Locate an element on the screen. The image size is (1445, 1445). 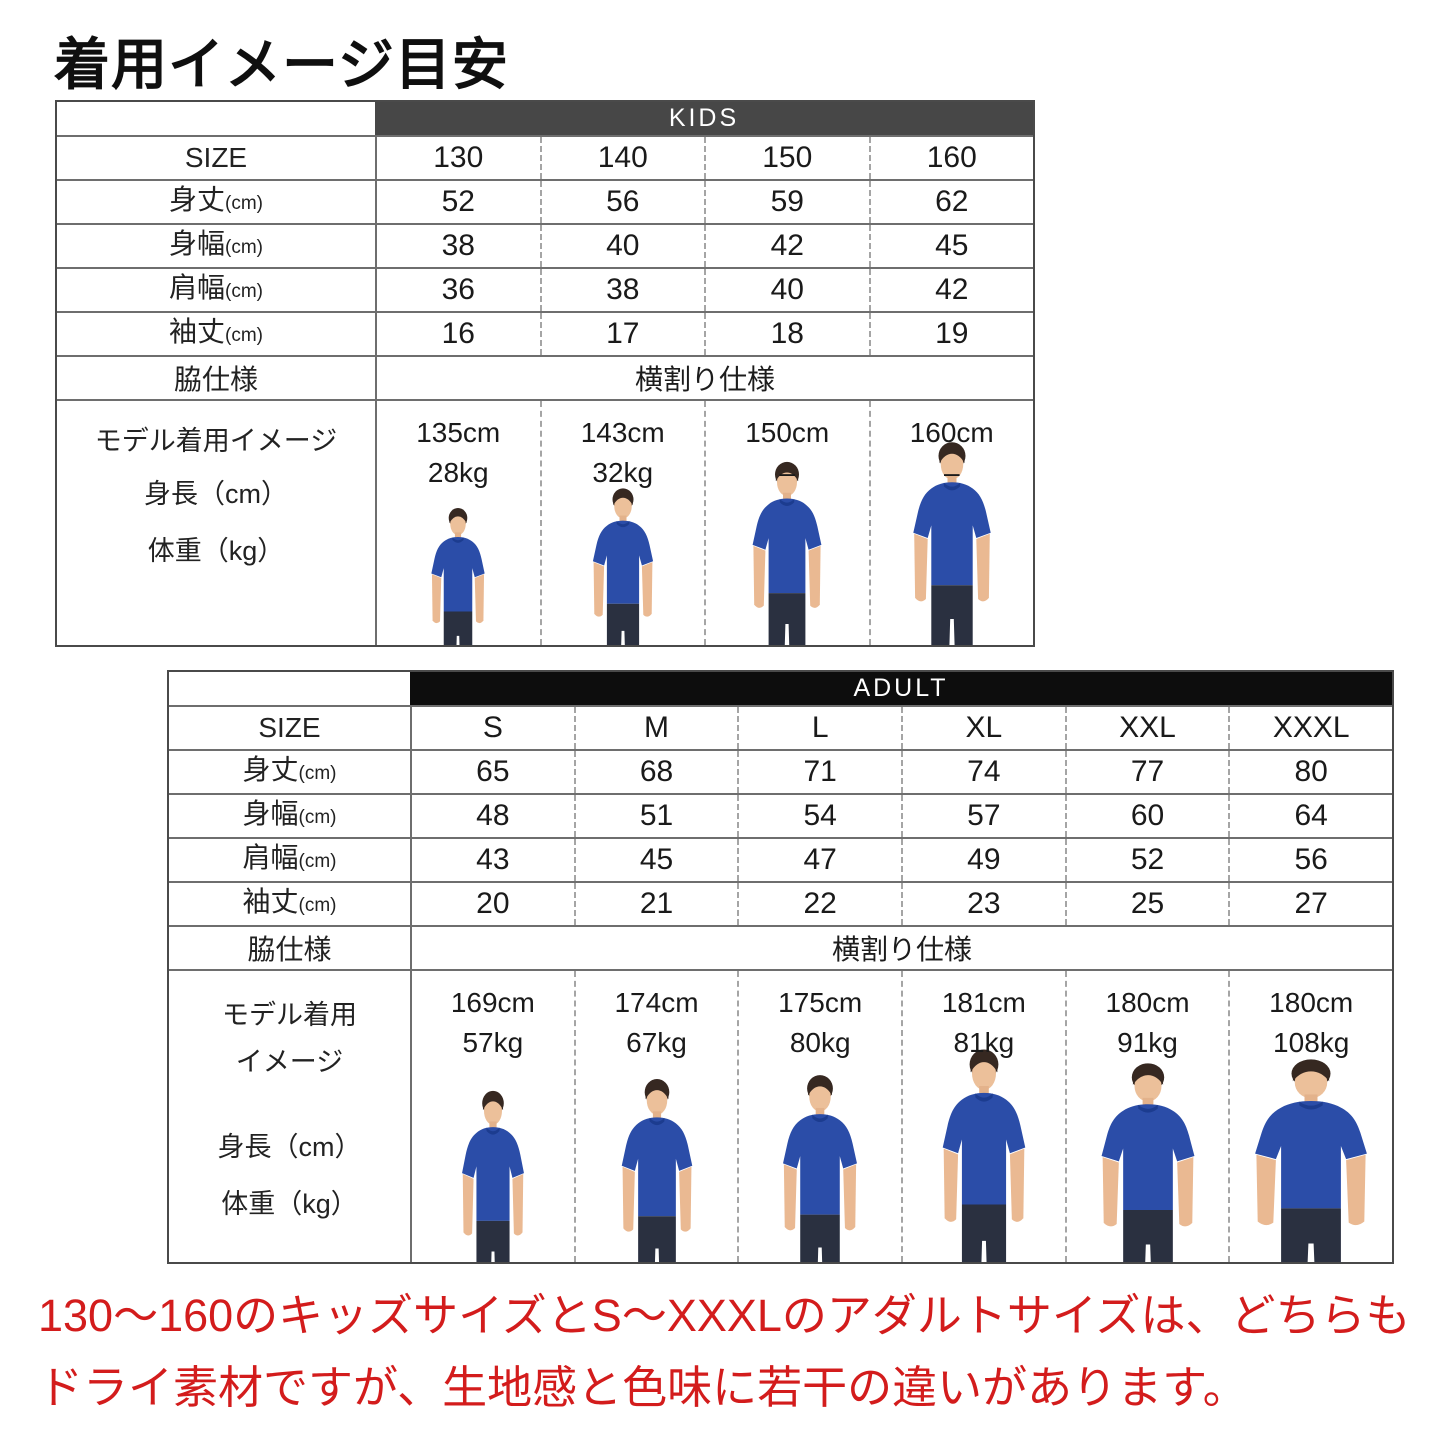
kids-model-label: モデル着用イメージ 身長（cm） 体重（kg） is located at coordinates (216, 496).